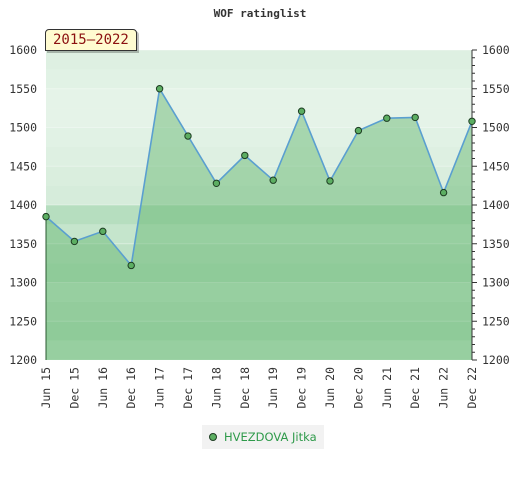  Describe the element at coordinates (23, 283) in the screenshot. I see `y-tick-label-left: 1300` at that location.